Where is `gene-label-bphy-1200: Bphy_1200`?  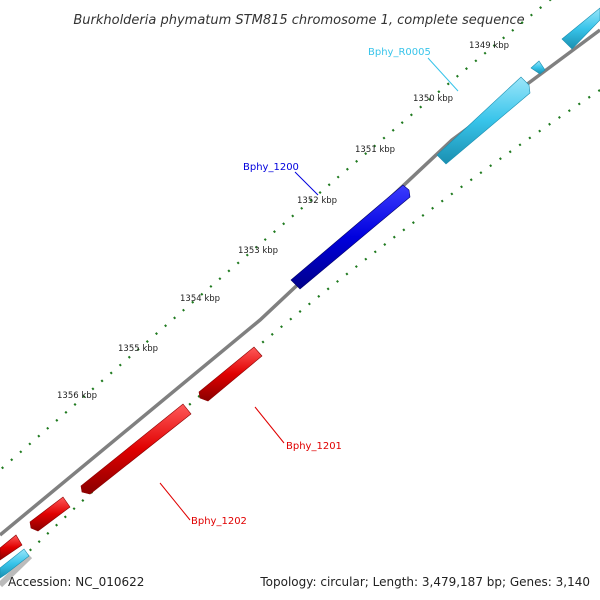
gene-label-bphy-1200: Bphy_1200 is located at coordinates (271, 167).